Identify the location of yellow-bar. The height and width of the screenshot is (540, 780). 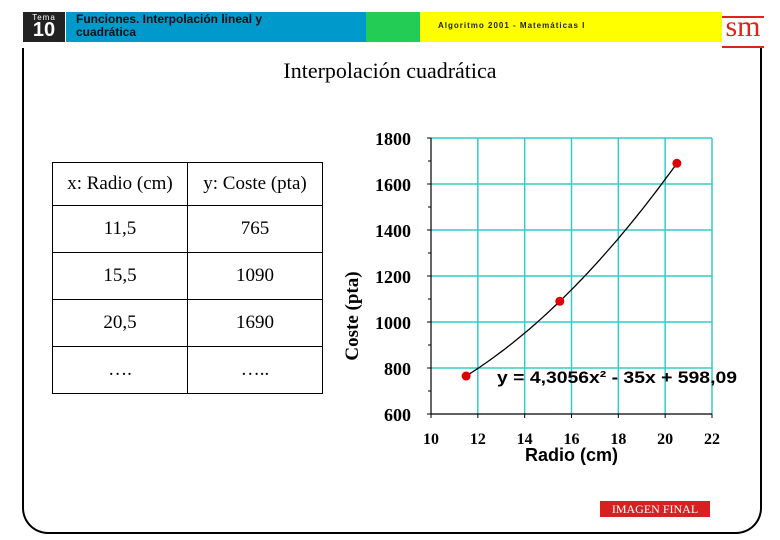
(571, 27).